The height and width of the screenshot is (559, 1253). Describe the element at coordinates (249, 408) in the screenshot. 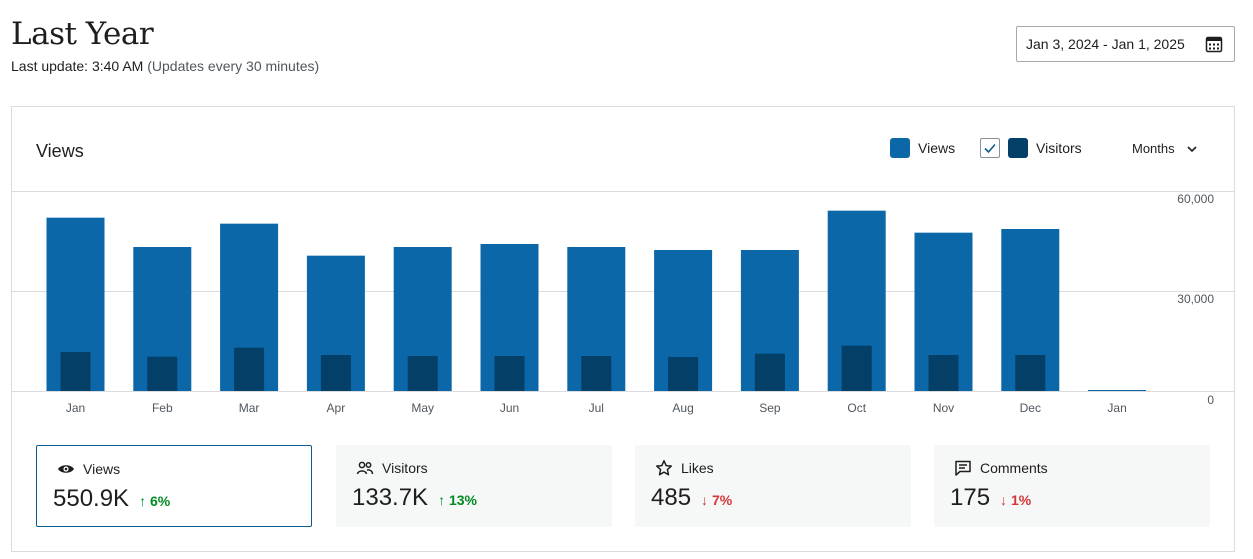

I see `x-tick-label: Mar` at that location.